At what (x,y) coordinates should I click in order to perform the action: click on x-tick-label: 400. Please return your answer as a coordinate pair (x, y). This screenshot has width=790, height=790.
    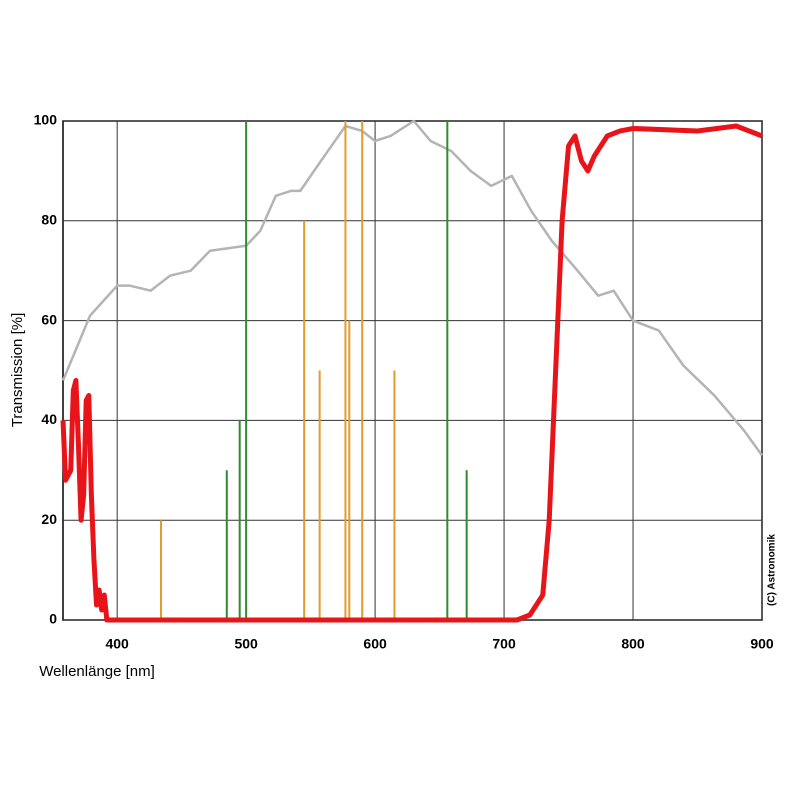
    Looking at the image, I should click on (117, 644).